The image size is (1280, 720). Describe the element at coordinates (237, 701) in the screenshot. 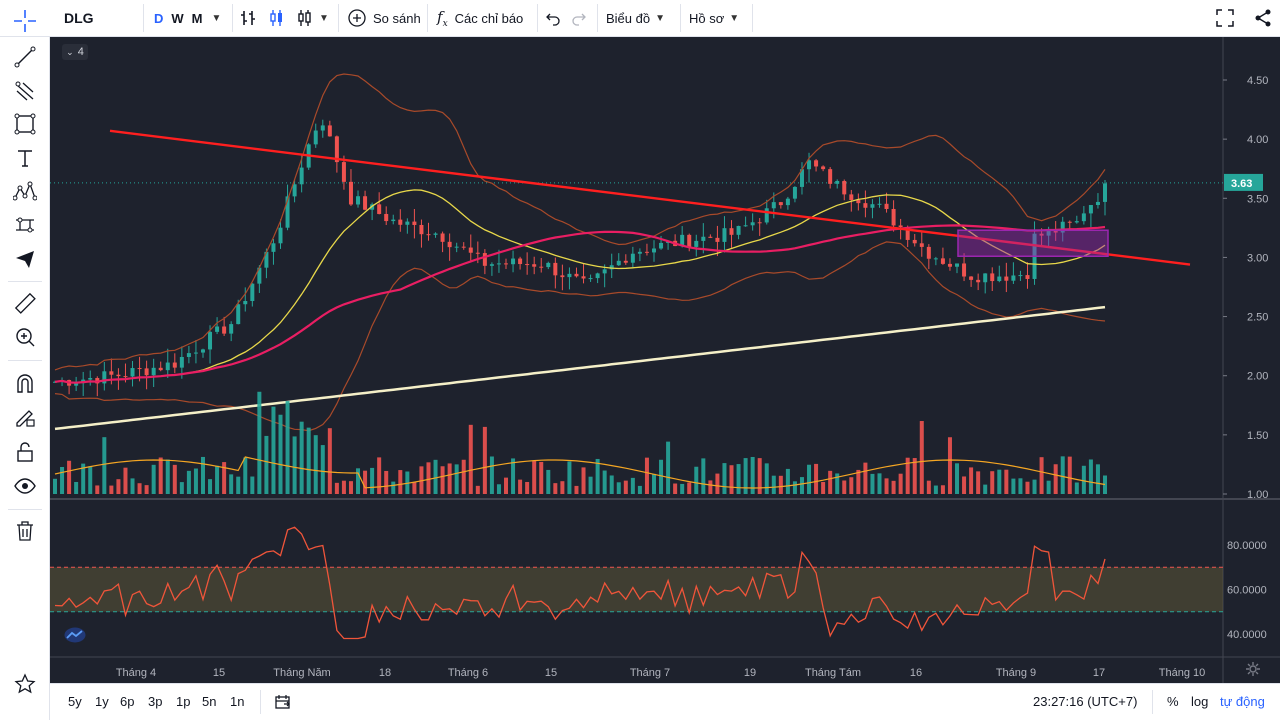

I see `range-1d: 1n` at that location.